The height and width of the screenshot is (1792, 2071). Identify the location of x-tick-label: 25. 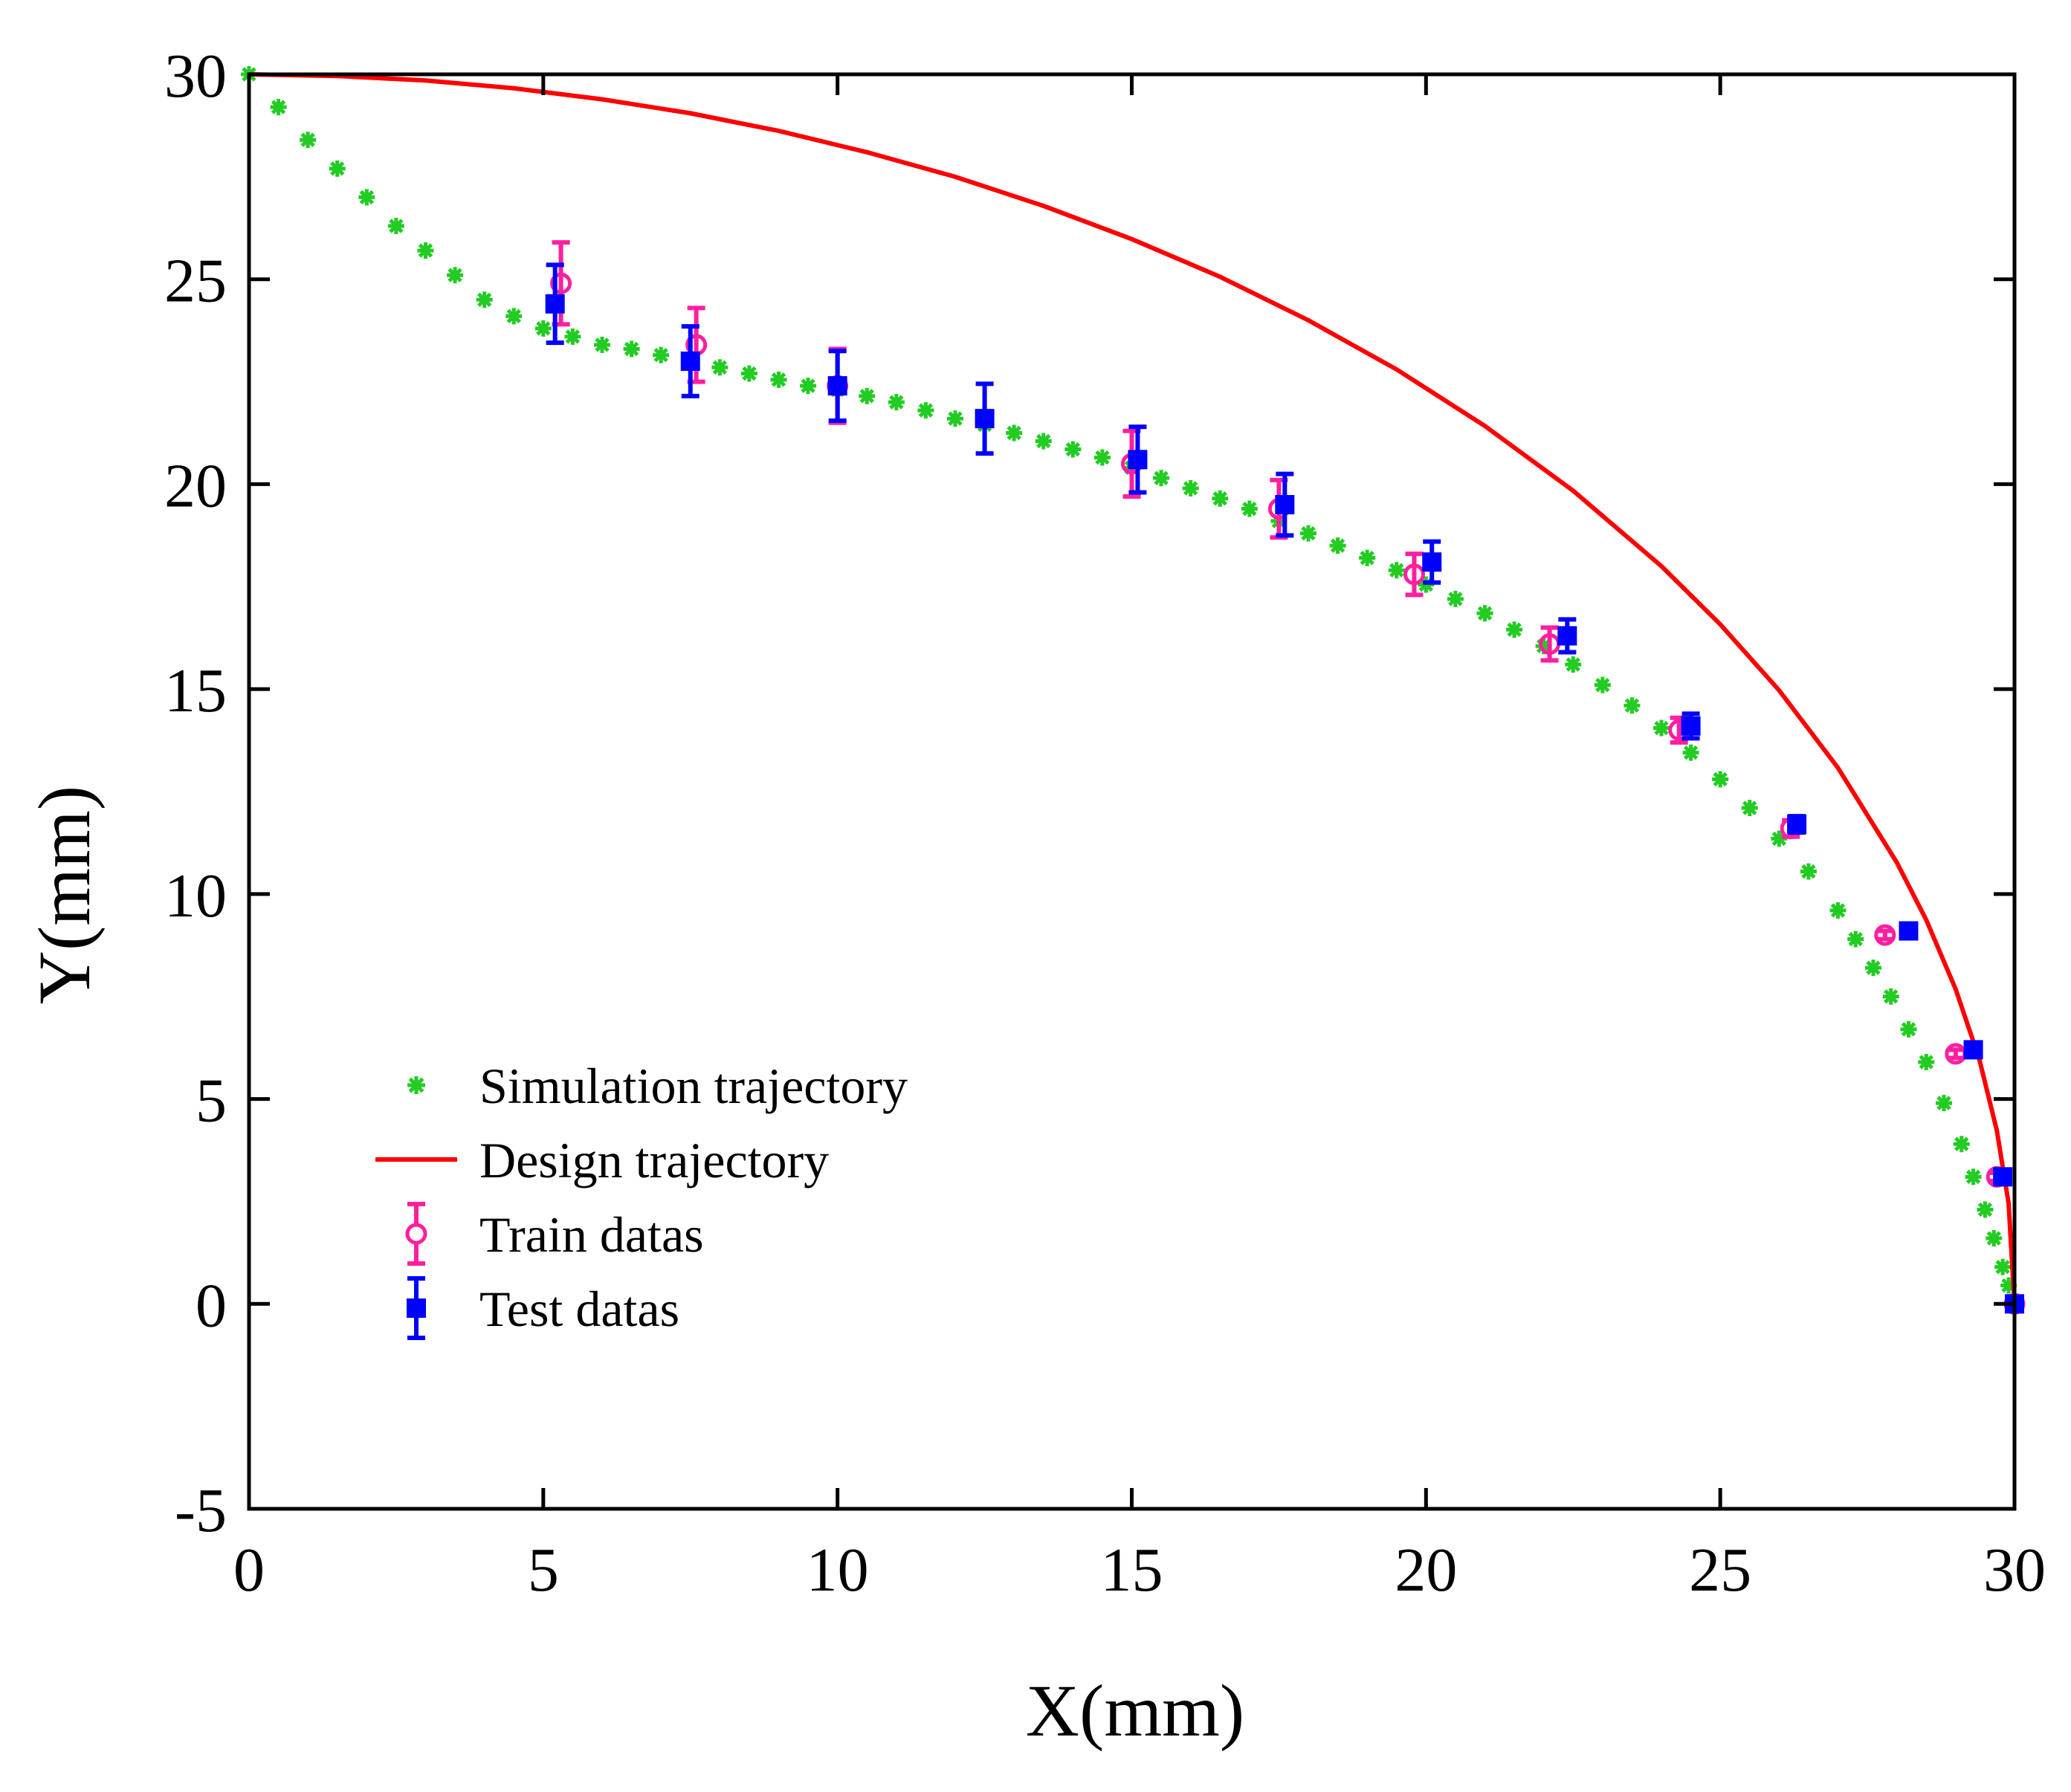
(1720, 1571).